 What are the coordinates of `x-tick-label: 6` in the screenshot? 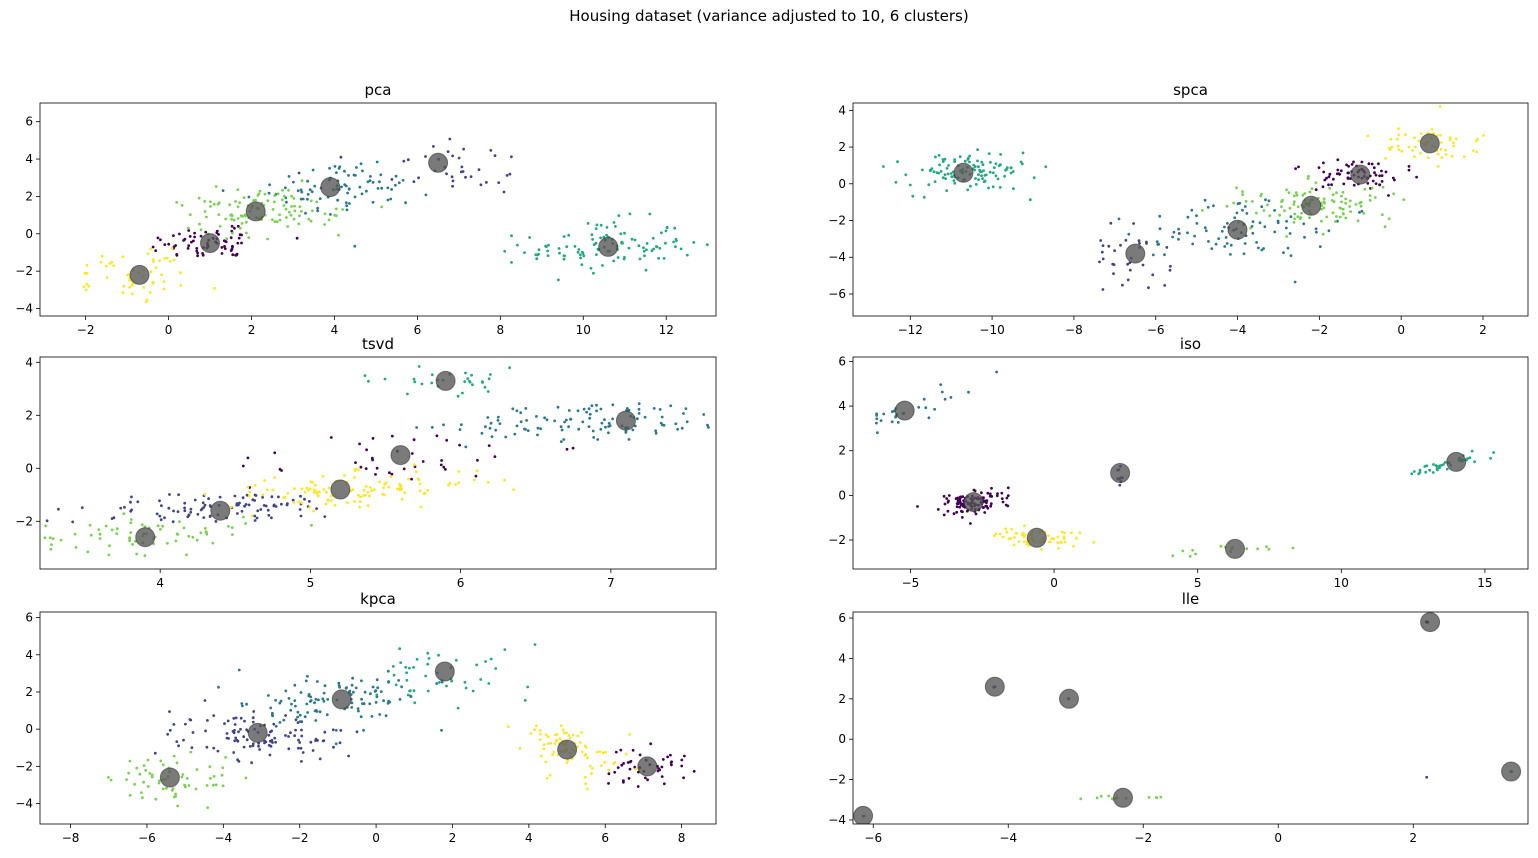 It's located at (461, 583).